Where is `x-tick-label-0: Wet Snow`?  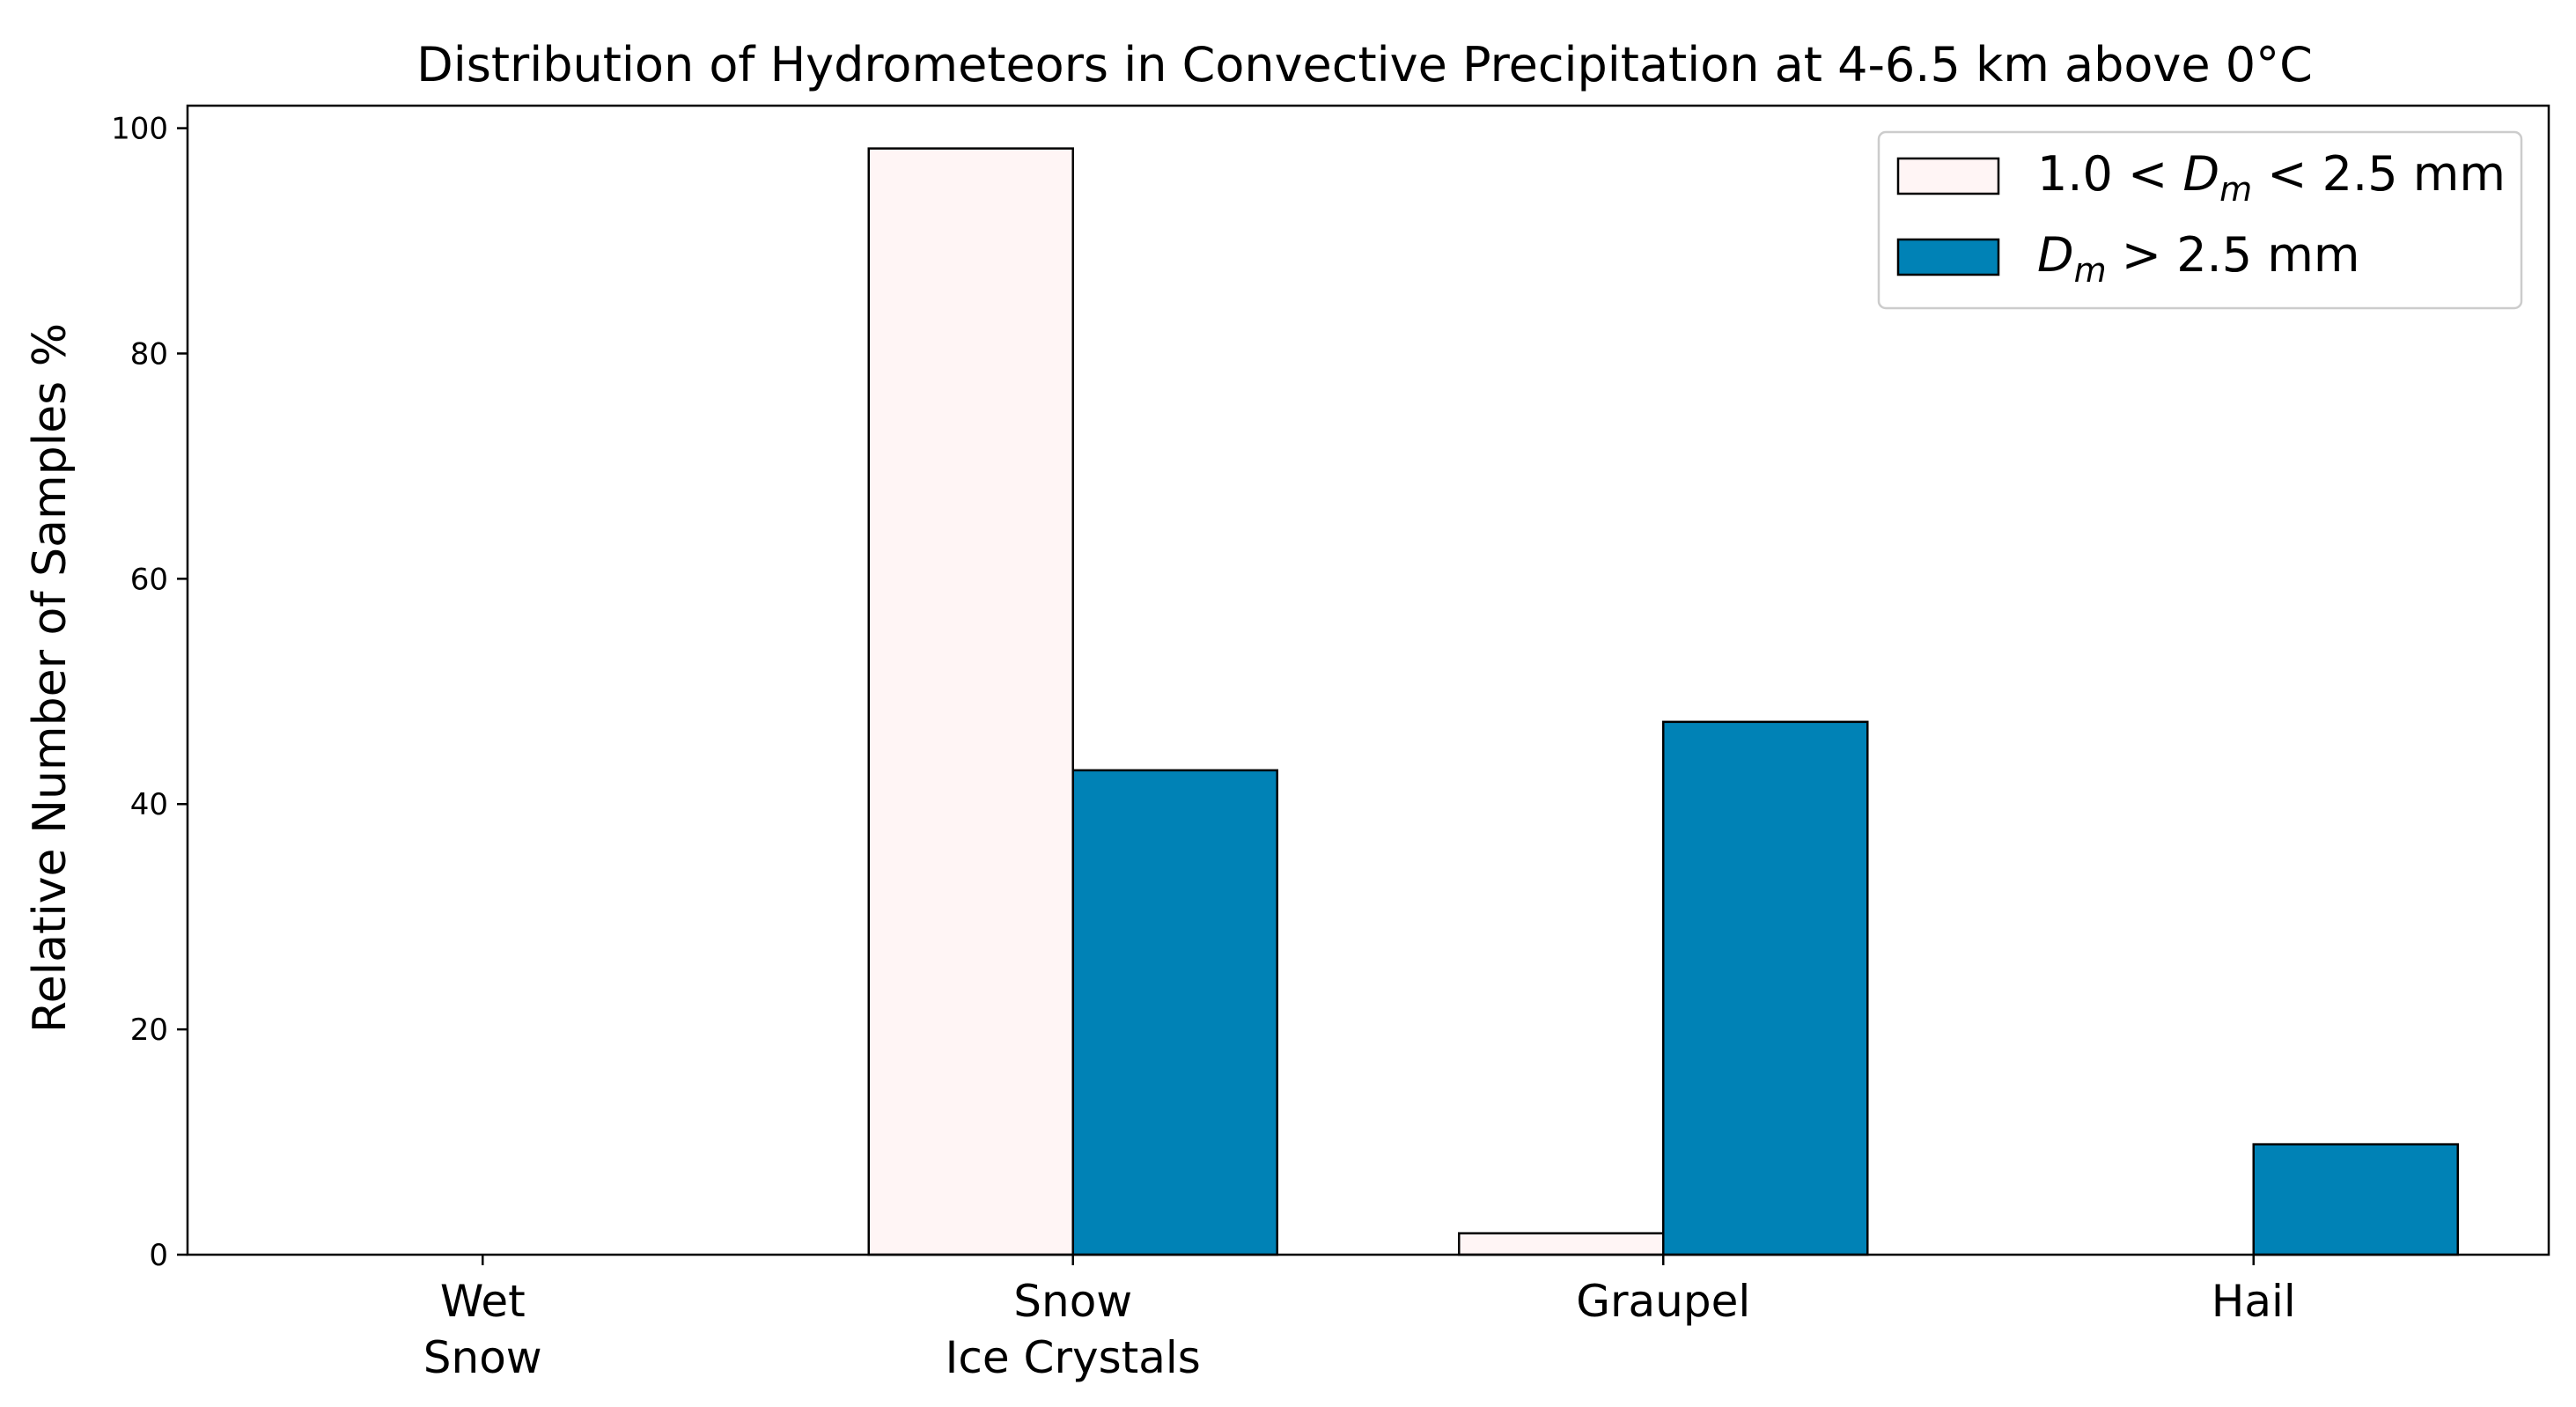
x-tick-label-0: Wet Snow is located at coordinates (483, 1329).